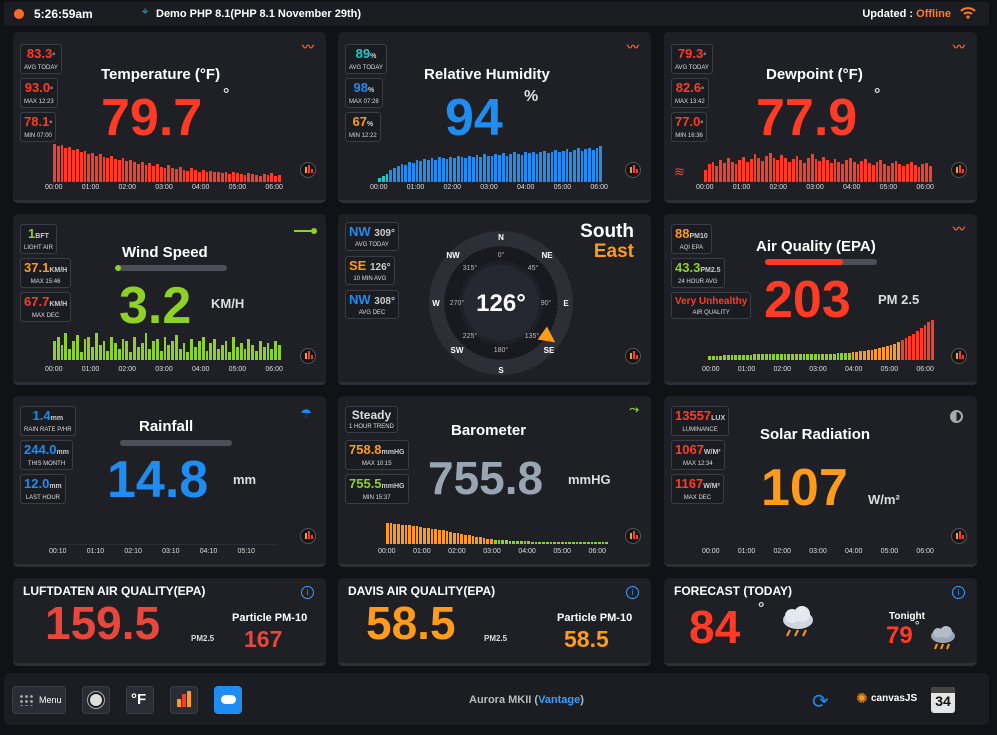 The height and width of the screenshot is (735, 997). What do you see at coordinates (274, 369) in the screenshot?
I see `tick-label: 06:00` at bounding box center [274, 369].